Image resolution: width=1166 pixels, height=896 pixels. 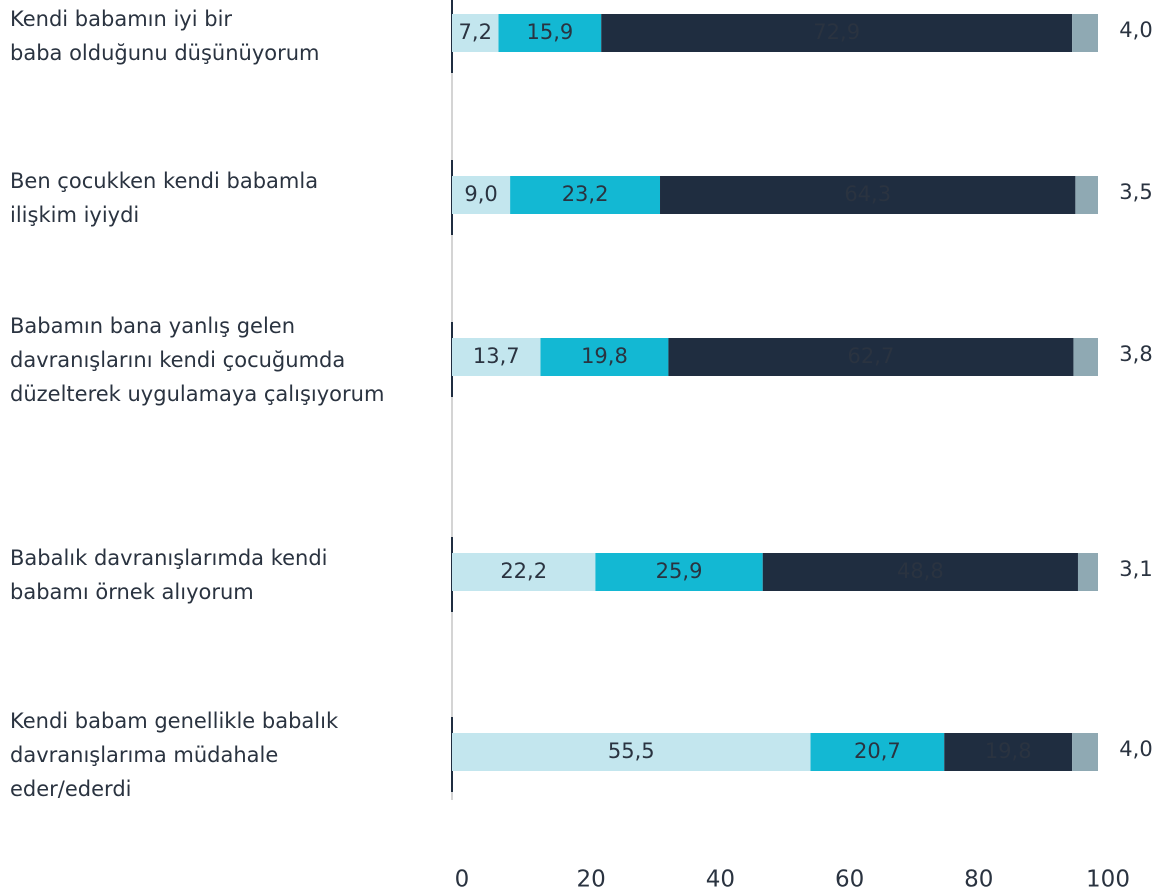 I want to click on x-tick-label: 60, so click(x=849, y=880).